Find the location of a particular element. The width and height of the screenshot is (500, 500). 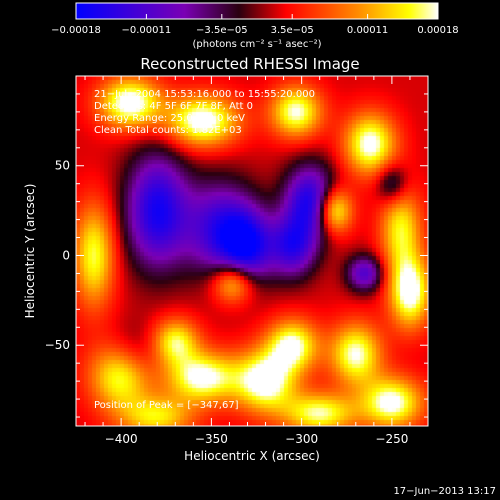

chart-title: Reconstructed RHESSI Image is located at coordinates (249, 64).